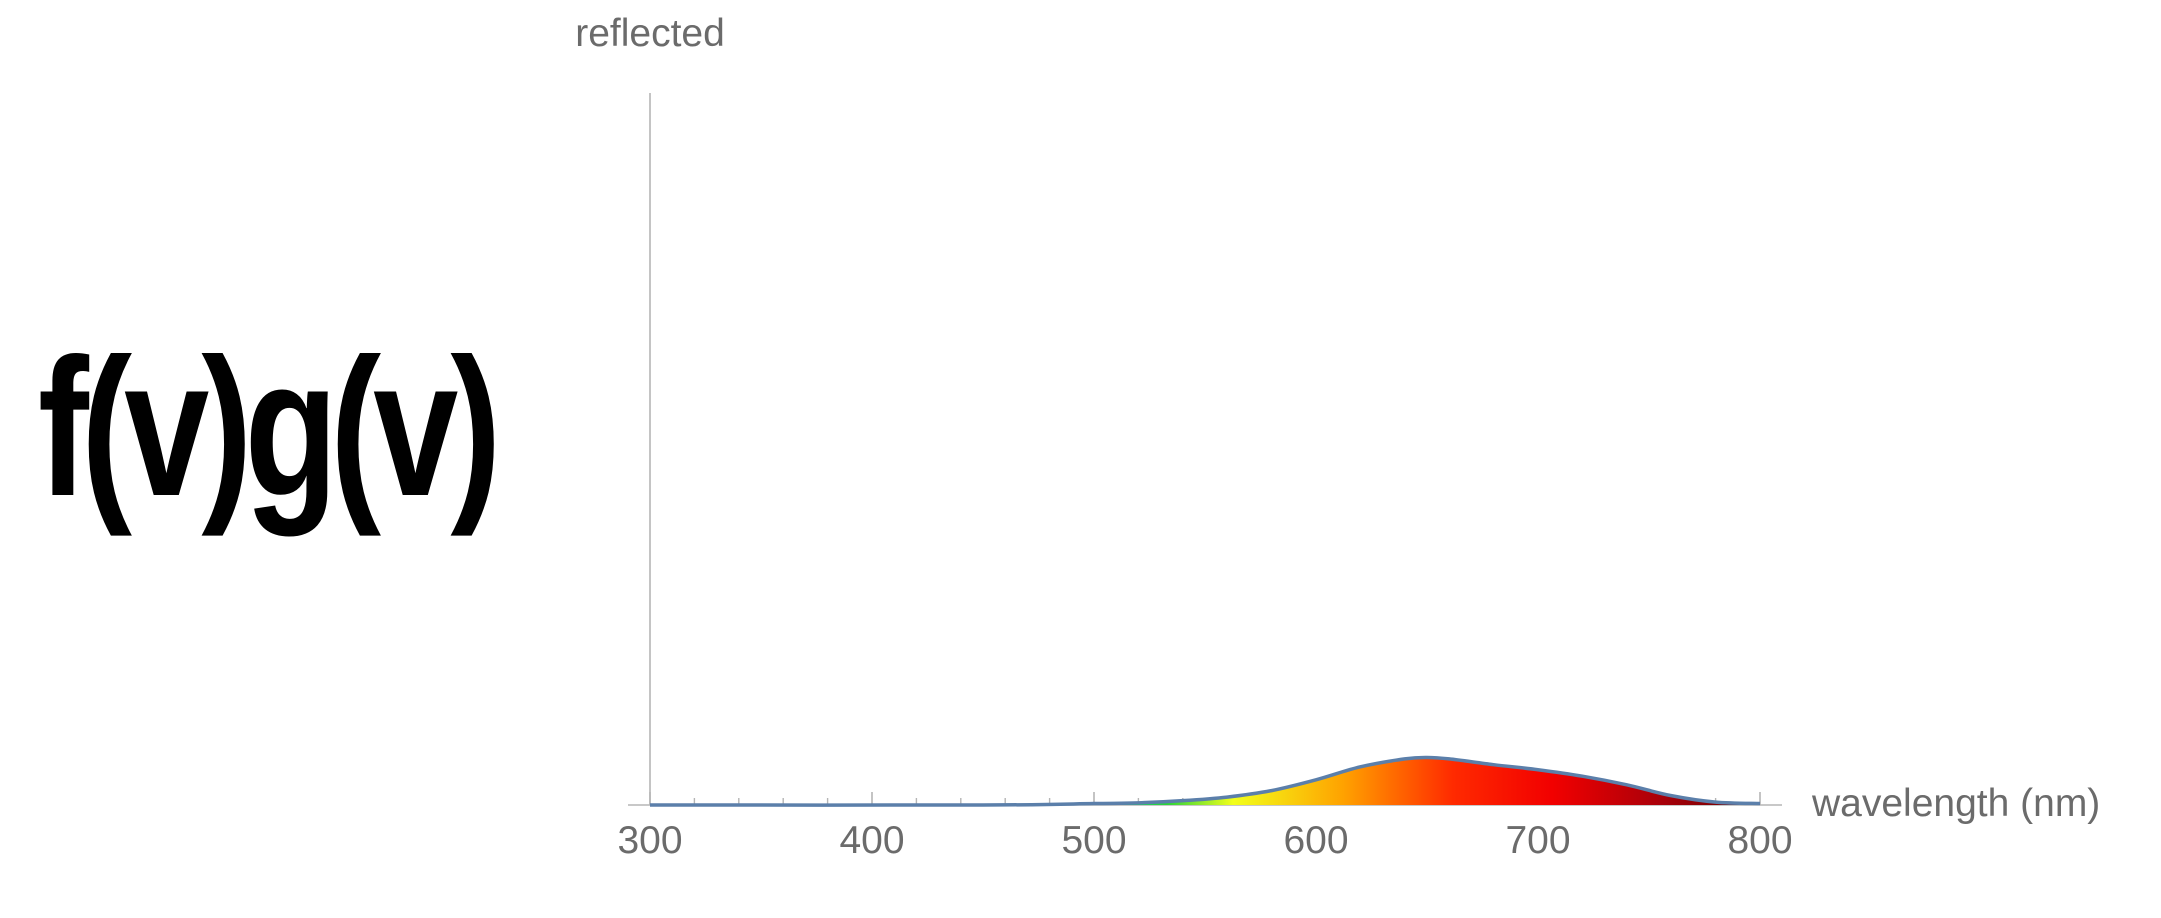 This screenshot has width=2161, height=918. I want to click on x-tick-label: 500, so click(1093, 840).